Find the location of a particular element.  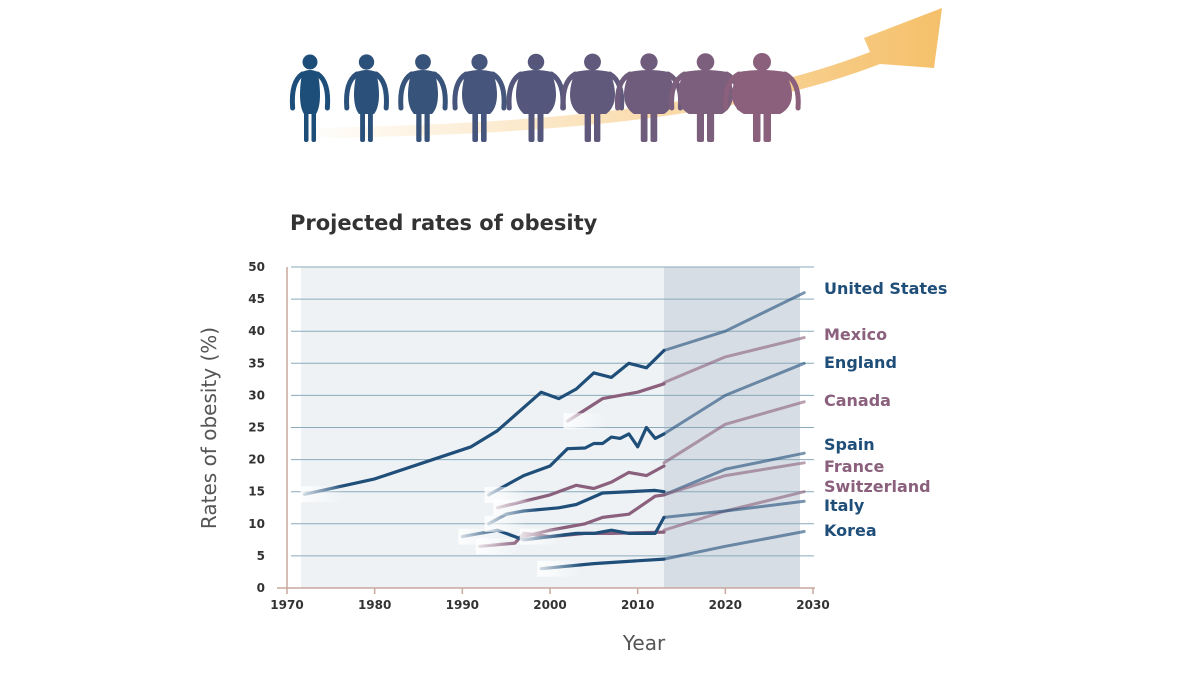

series-label-united-states: United States is located at coordinates (885, 288).